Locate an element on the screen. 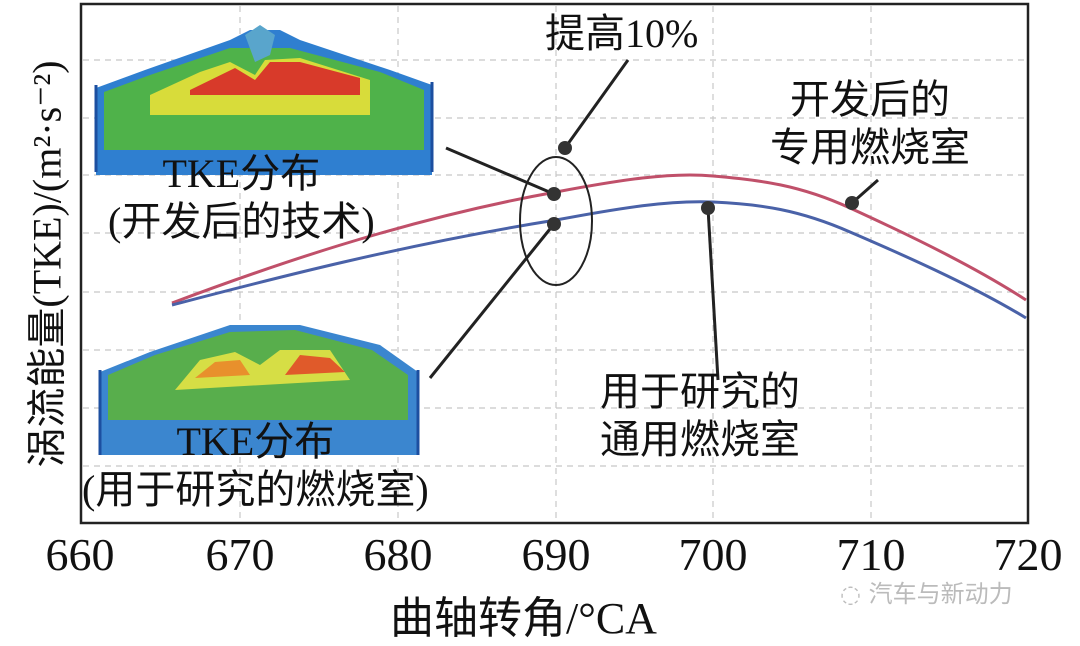  watermark: ◌ 汽车与新动力 is located at coordinates (926, 594).